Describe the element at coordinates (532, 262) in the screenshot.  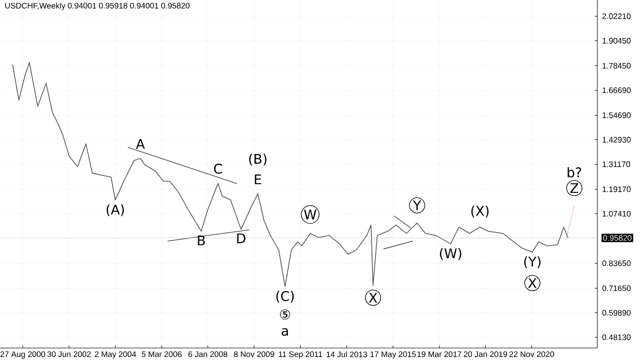
I see `annotation: (Y)` at that location.